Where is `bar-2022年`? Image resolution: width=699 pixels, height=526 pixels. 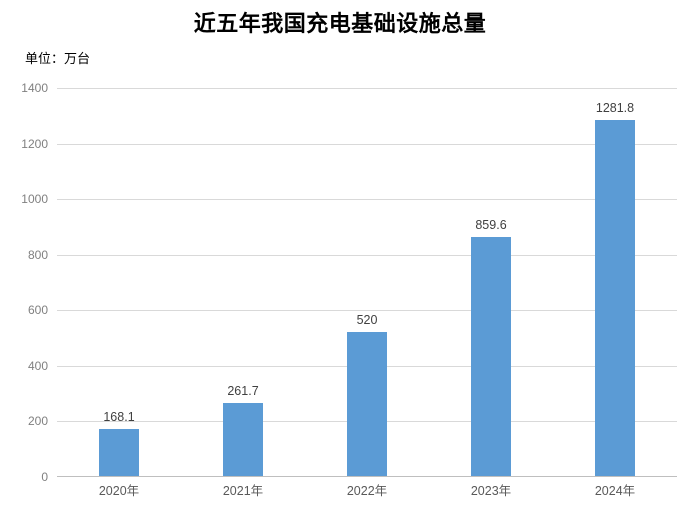 bar-2022年 is located at coordinates (367, 403).